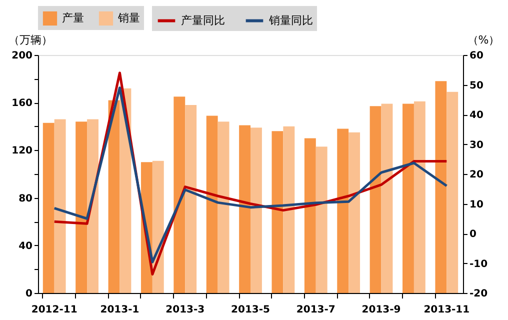  What do you see at coordinates (477, 86) in the screenshot?
I see `y2-tick-label: 50` at bounding box center [477, 86].